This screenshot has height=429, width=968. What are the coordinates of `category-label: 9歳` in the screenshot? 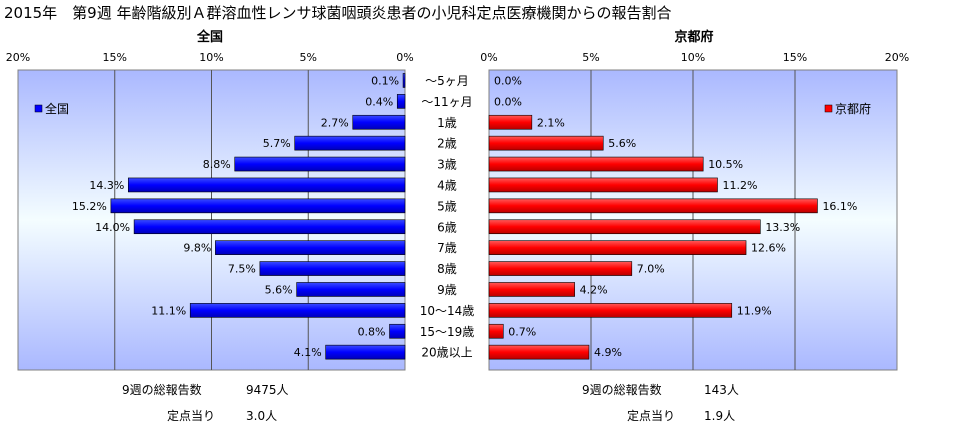 It's located at (447, 290).